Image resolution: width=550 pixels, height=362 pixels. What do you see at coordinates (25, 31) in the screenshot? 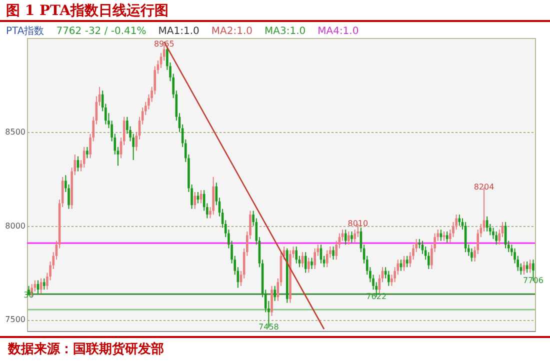
I see `text: PTA指数` at bounding box center [25, 31].